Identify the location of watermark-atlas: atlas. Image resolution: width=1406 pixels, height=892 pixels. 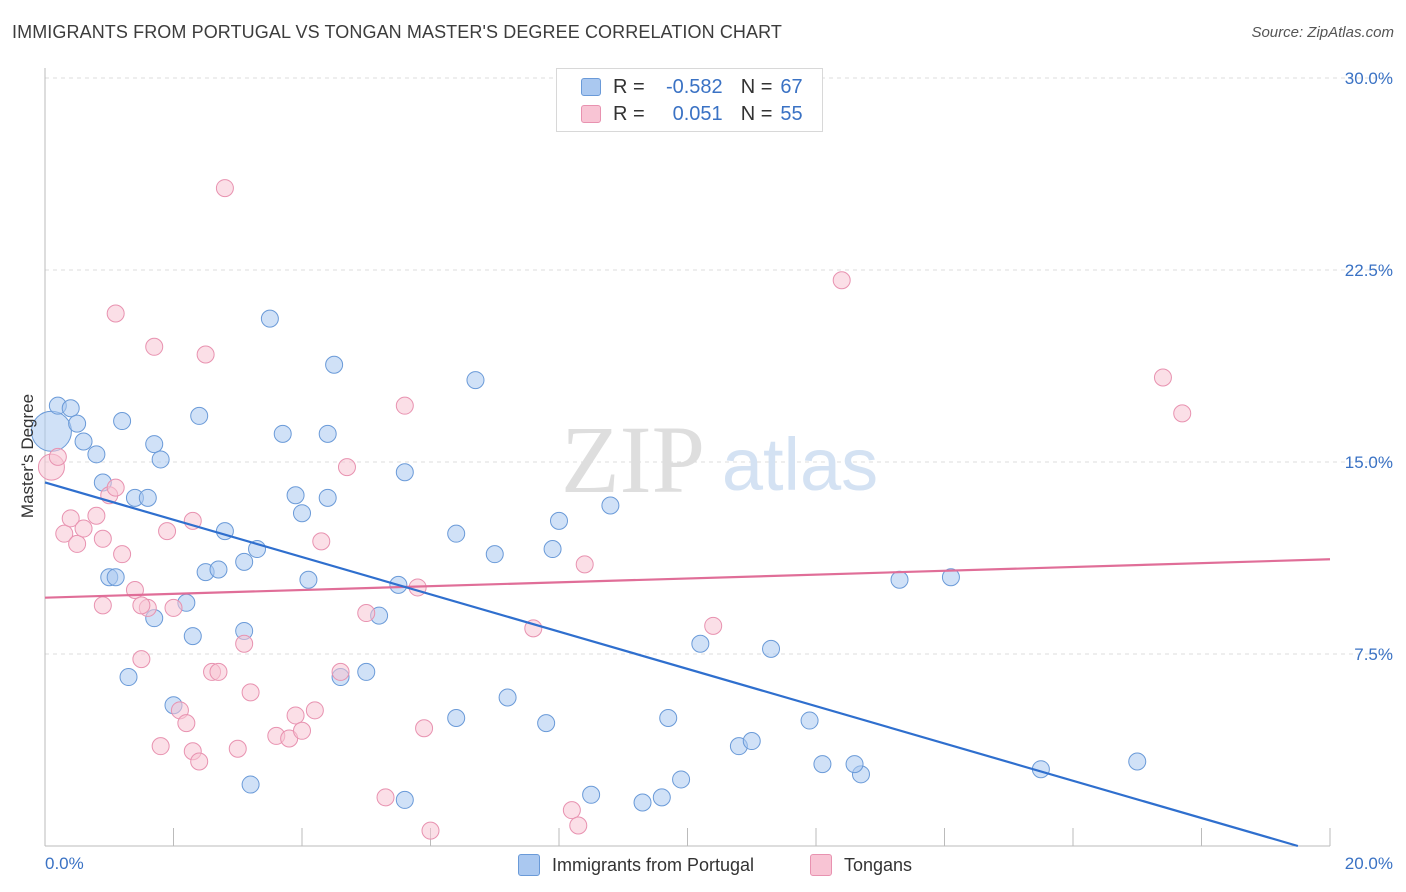
(800, 464).